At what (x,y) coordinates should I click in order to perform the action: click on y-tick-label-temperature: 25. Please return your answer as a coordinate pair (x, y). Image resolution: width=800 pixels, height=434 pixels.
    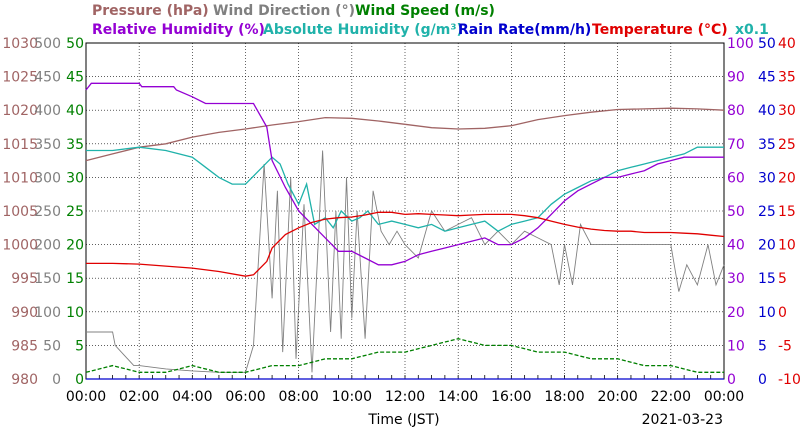
    Looking at the image, I should click on (787, 145).